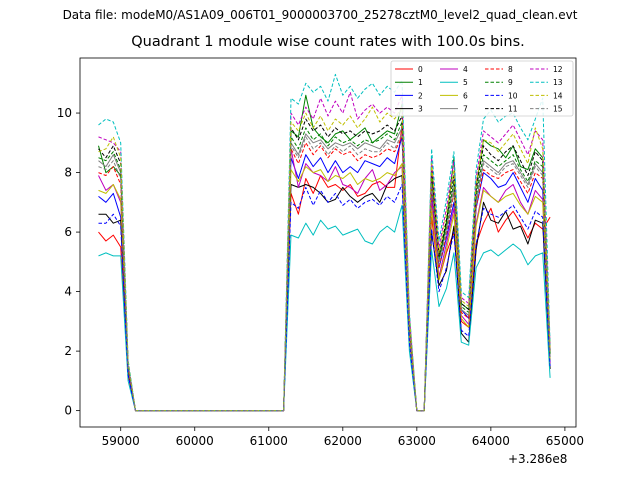 Image resolution: width=640 pixels, height=480 pixels. Describe the element at coordinates (558, 95) in the screenshot. I see `legend-label-14: 14` at that location.